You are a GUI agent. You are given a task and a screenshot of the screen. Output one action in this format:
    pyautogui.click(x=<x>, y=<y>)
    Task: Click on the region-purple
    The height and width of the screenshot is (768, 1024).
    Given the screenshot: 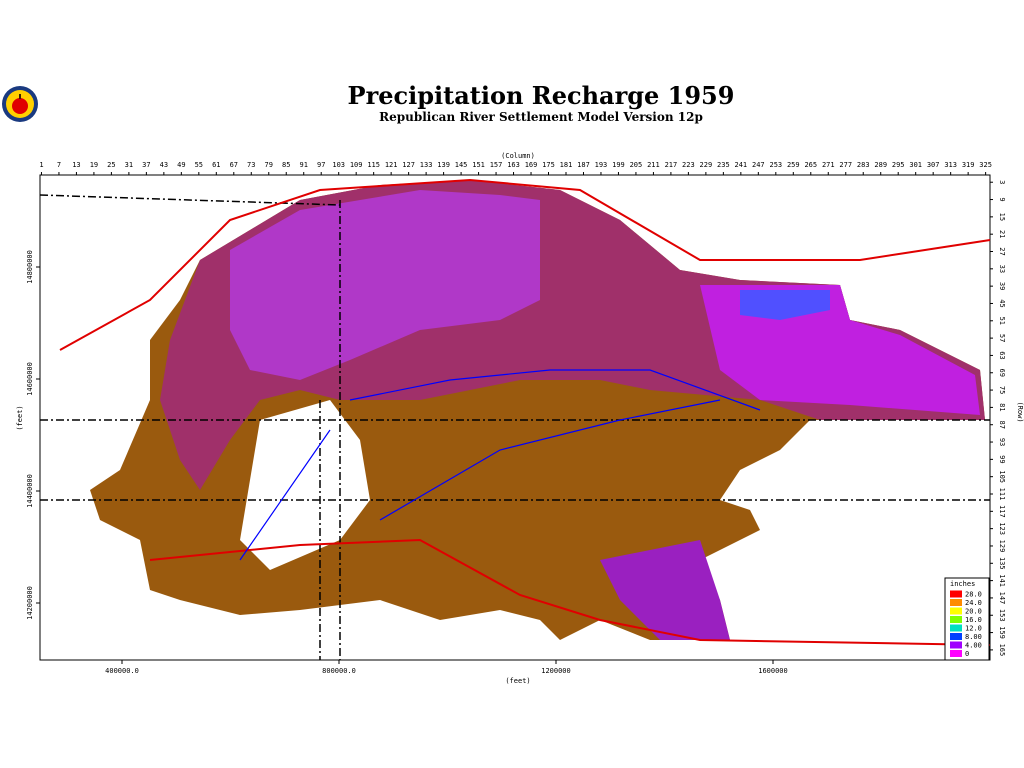 What is the action you would take?
    pyautogui.click(x=385, y=285)
    